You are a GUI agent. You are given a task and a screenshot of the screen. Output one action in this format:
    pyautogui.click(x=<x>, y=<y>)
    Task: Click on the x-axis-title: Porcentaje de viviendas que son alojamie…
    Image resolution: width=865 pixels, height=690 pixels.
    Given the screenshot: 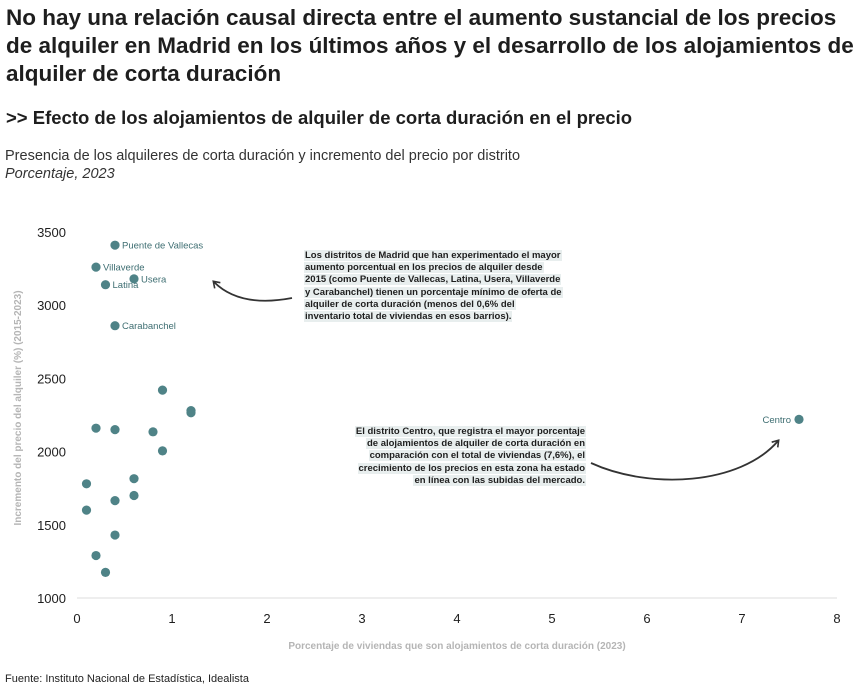 What is the action you would take?
    pyautogui.click(x=456, y=646)
    